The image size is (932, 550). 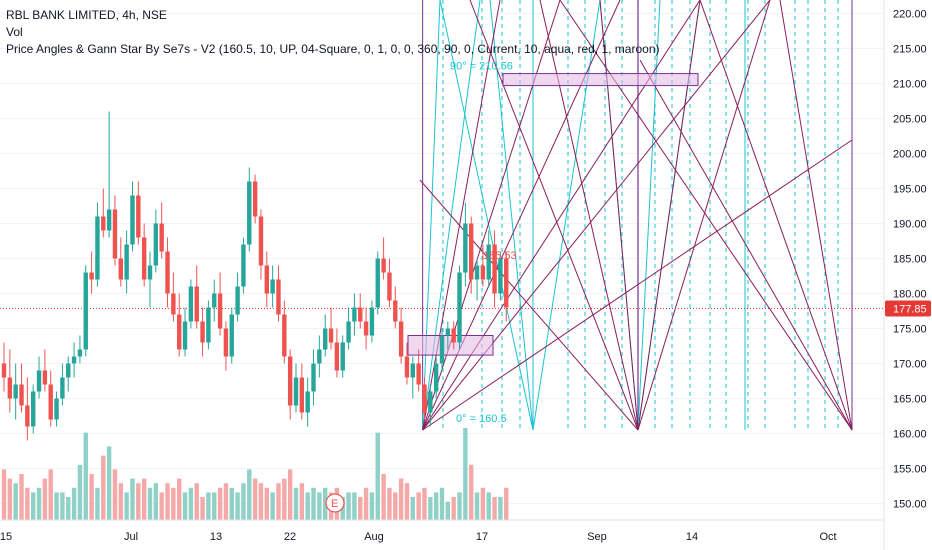 What do you see at coordinates (597, 537) in the screenshot?
I see `time-tick-label: Sep` at bounding box center [597, 537].